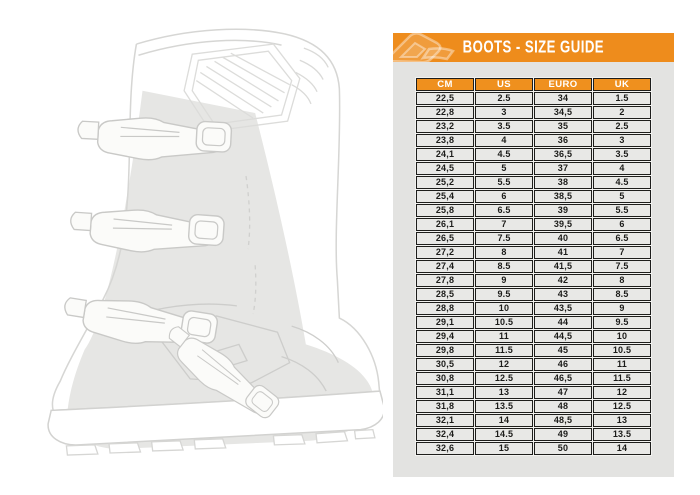  Describe the element at coordinates (533, 336) in the screenshot. I see `table-row: 29,4 11 44,5 10` at that location.